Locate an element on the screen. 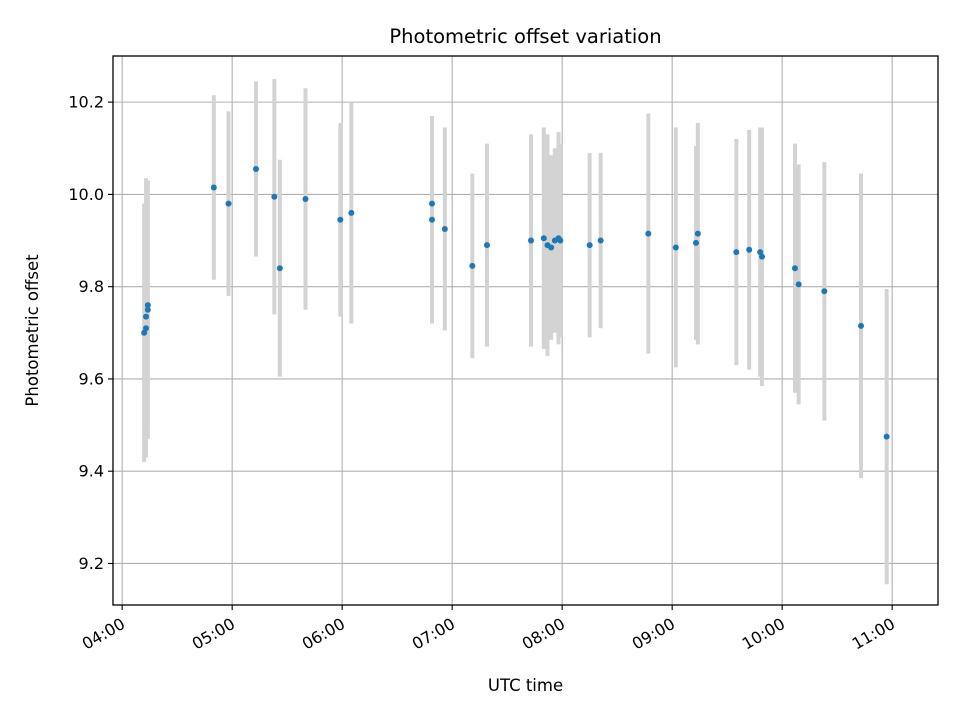 The height and width of the screenshot is (720, 960). chart-title: Photometric offset variation is located at coordinates (525, 36).